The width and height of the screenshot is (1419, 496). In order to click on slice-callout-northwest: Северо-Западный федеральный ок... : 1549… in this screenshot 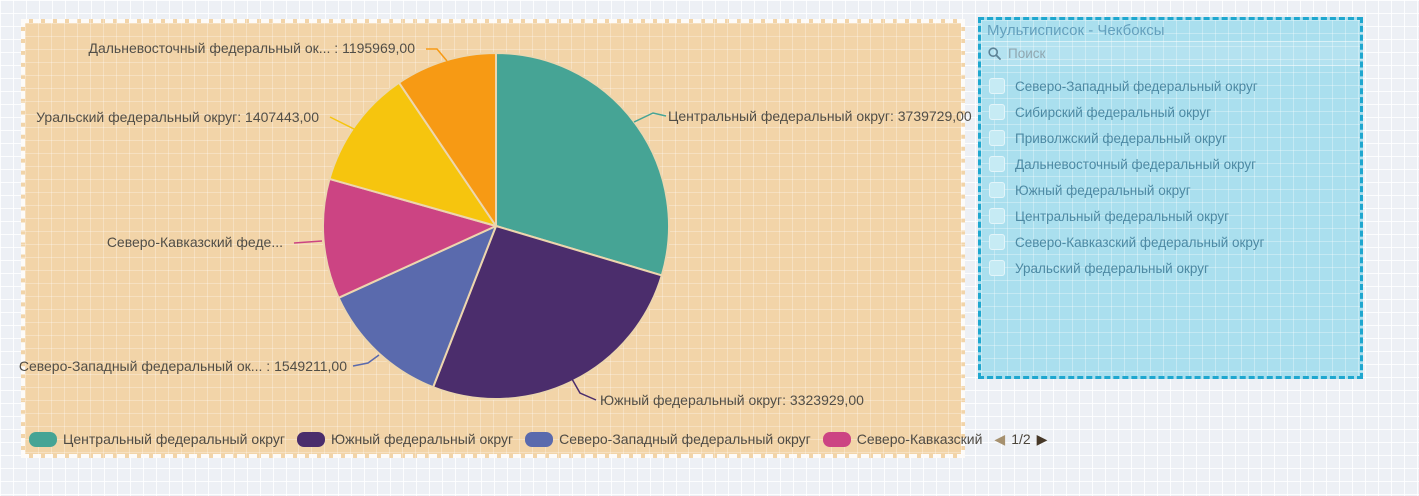, I will do `click(182, 366)`.